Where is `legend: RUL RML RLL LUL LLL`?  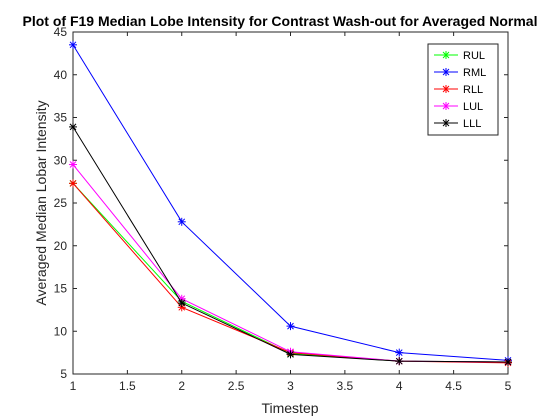 legend: RUL RML RLL LUL LLL is located at coordinates (463, 89).